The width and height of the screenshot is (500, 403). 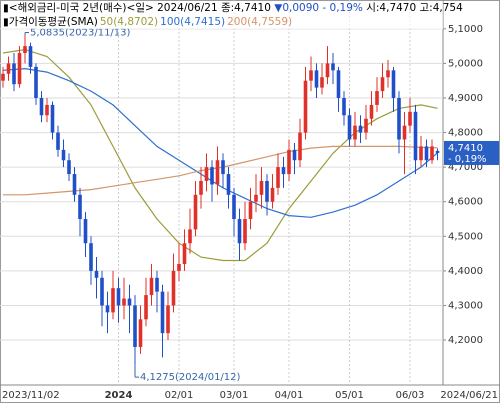 I want to click on legend-entry: 200(4,7559), so click(x=259, y=22).